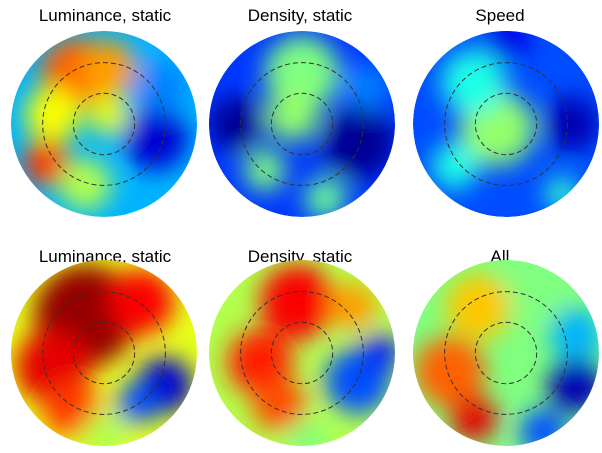  Describe the element at coordinates (105, 15) in the screenshot. I see `panel-title-1: Luminance, static` at that location.